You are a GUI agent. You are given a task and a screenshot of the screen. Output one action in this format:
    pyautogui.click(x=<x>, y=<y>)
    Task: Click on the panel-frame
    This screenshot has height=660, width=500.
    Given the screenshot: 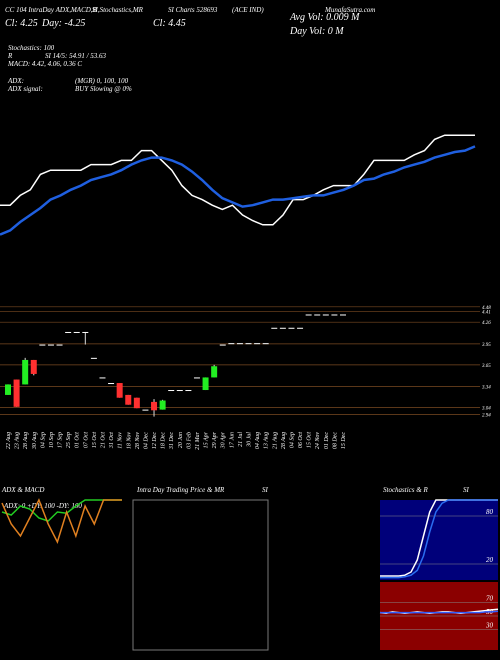 What is the action you would take?
    pyautogui.click(x=200, y=575)
    